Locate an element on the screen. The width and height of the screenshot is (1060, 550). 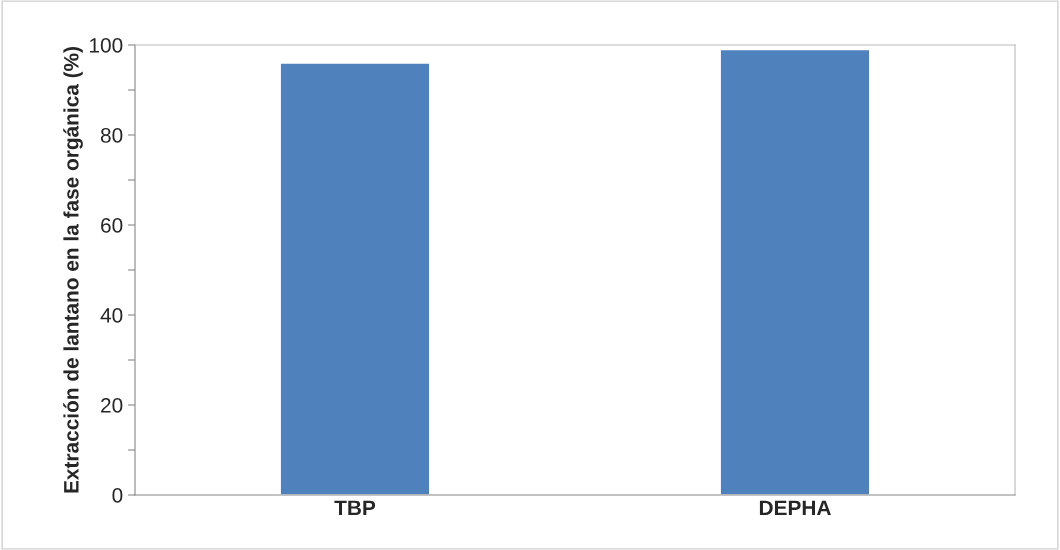
y-tick-label: 20 is located at coordinates (112, 405).